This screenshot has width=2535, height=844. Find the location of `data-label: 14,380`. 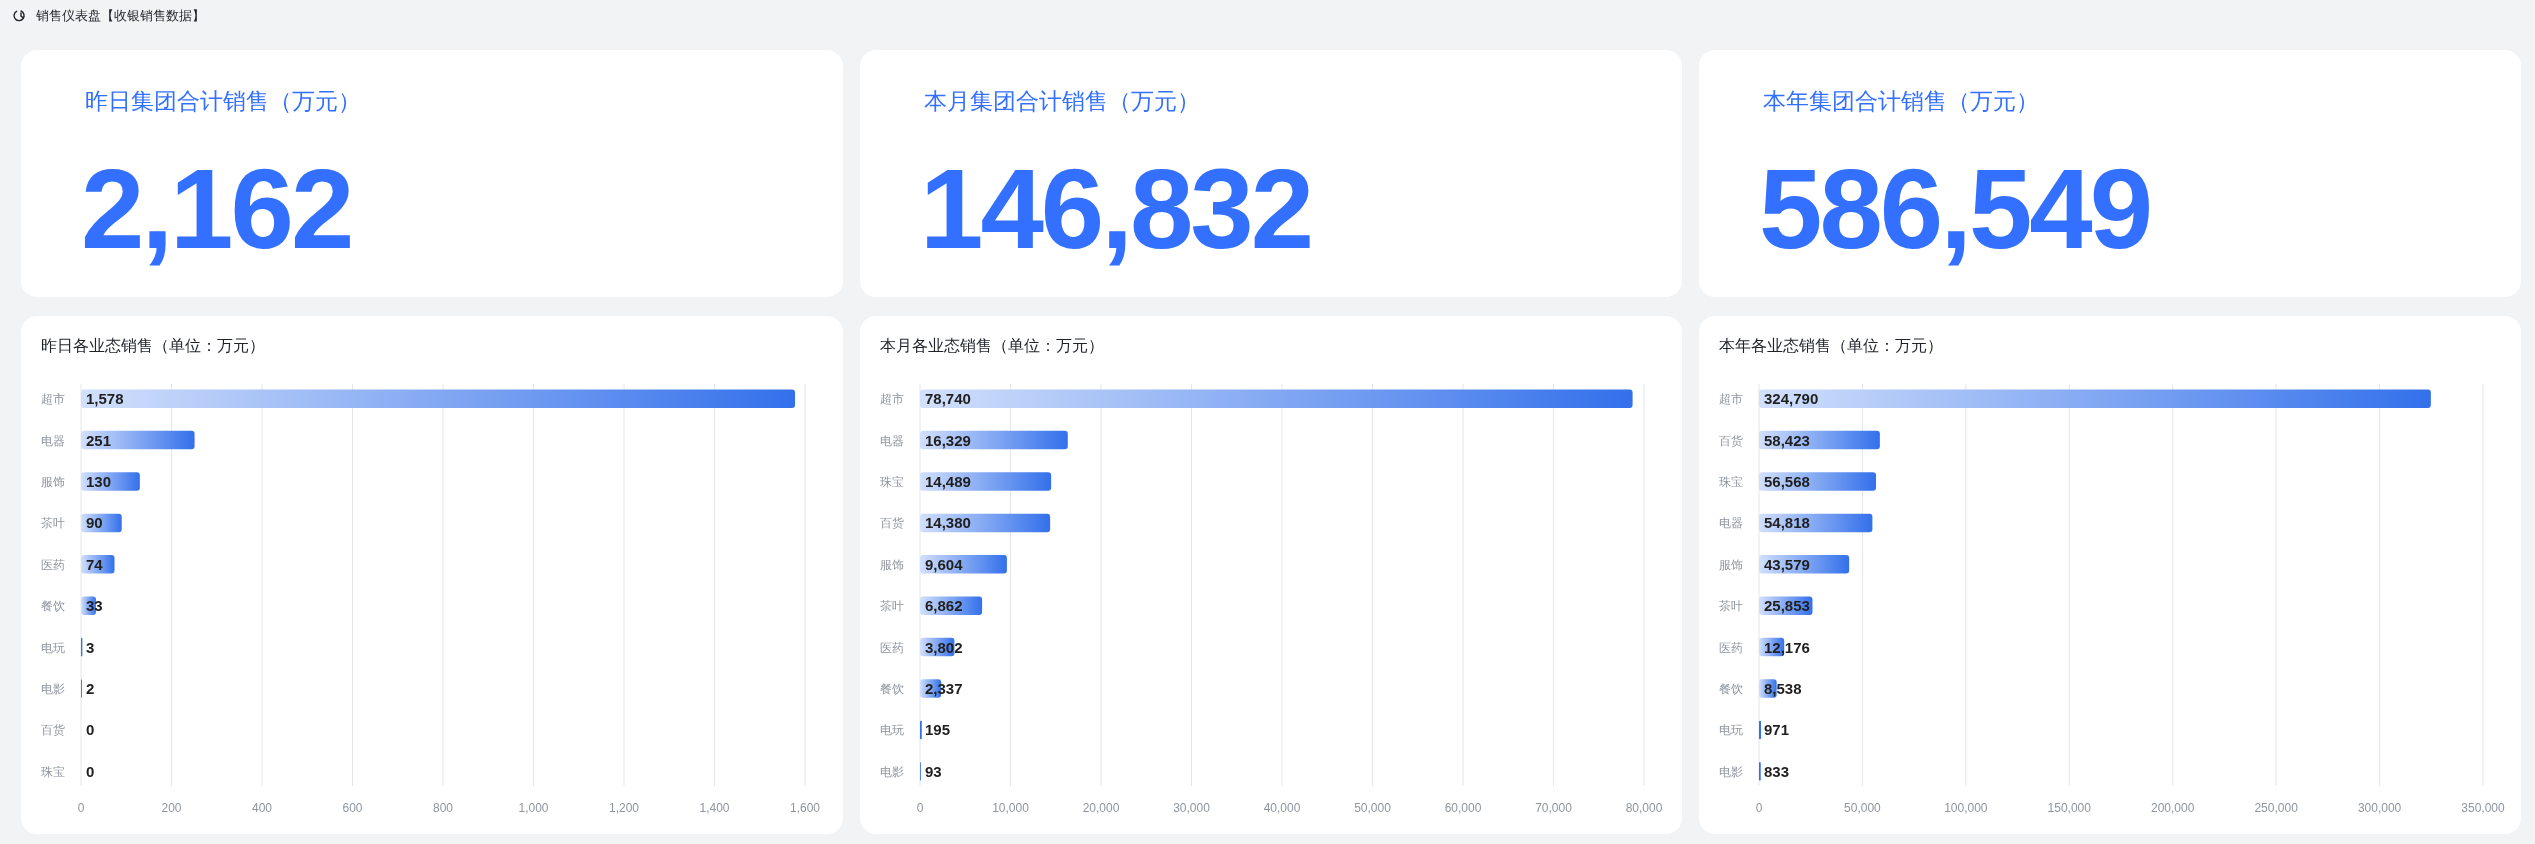

data-label: 14,380 is located at coordinates (948, 523).